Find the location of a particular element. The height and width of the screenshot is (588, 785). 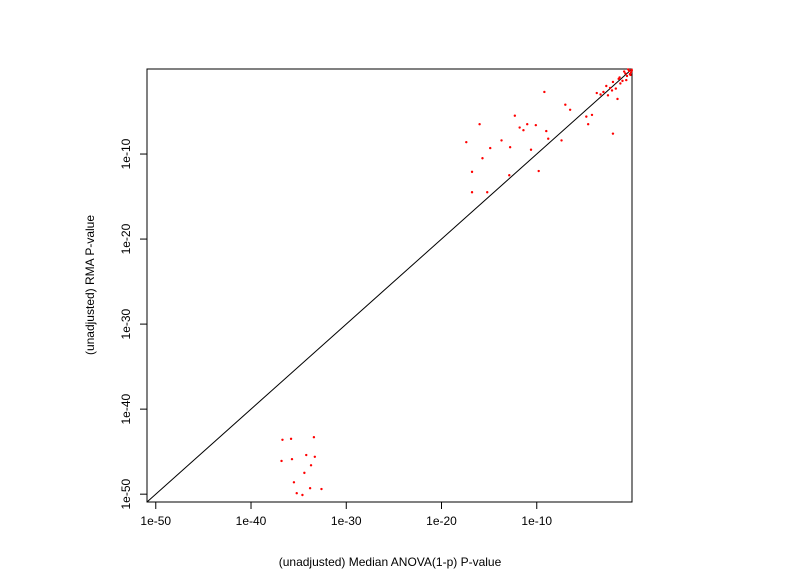

x-tick-label: 1e-20 is located at coordinates (441, 521).